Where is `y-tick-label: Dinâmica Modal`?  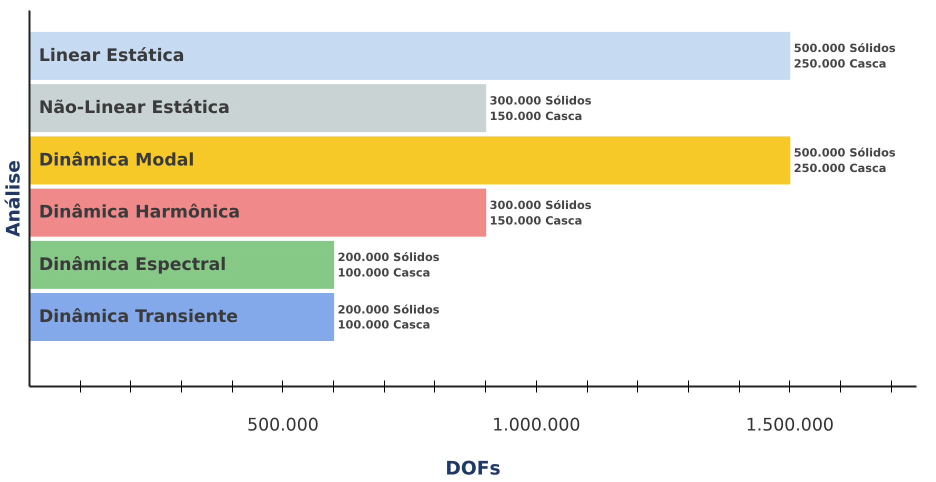 y-tick-label: Dinâmica Modal is located at coordinates (116, 160).